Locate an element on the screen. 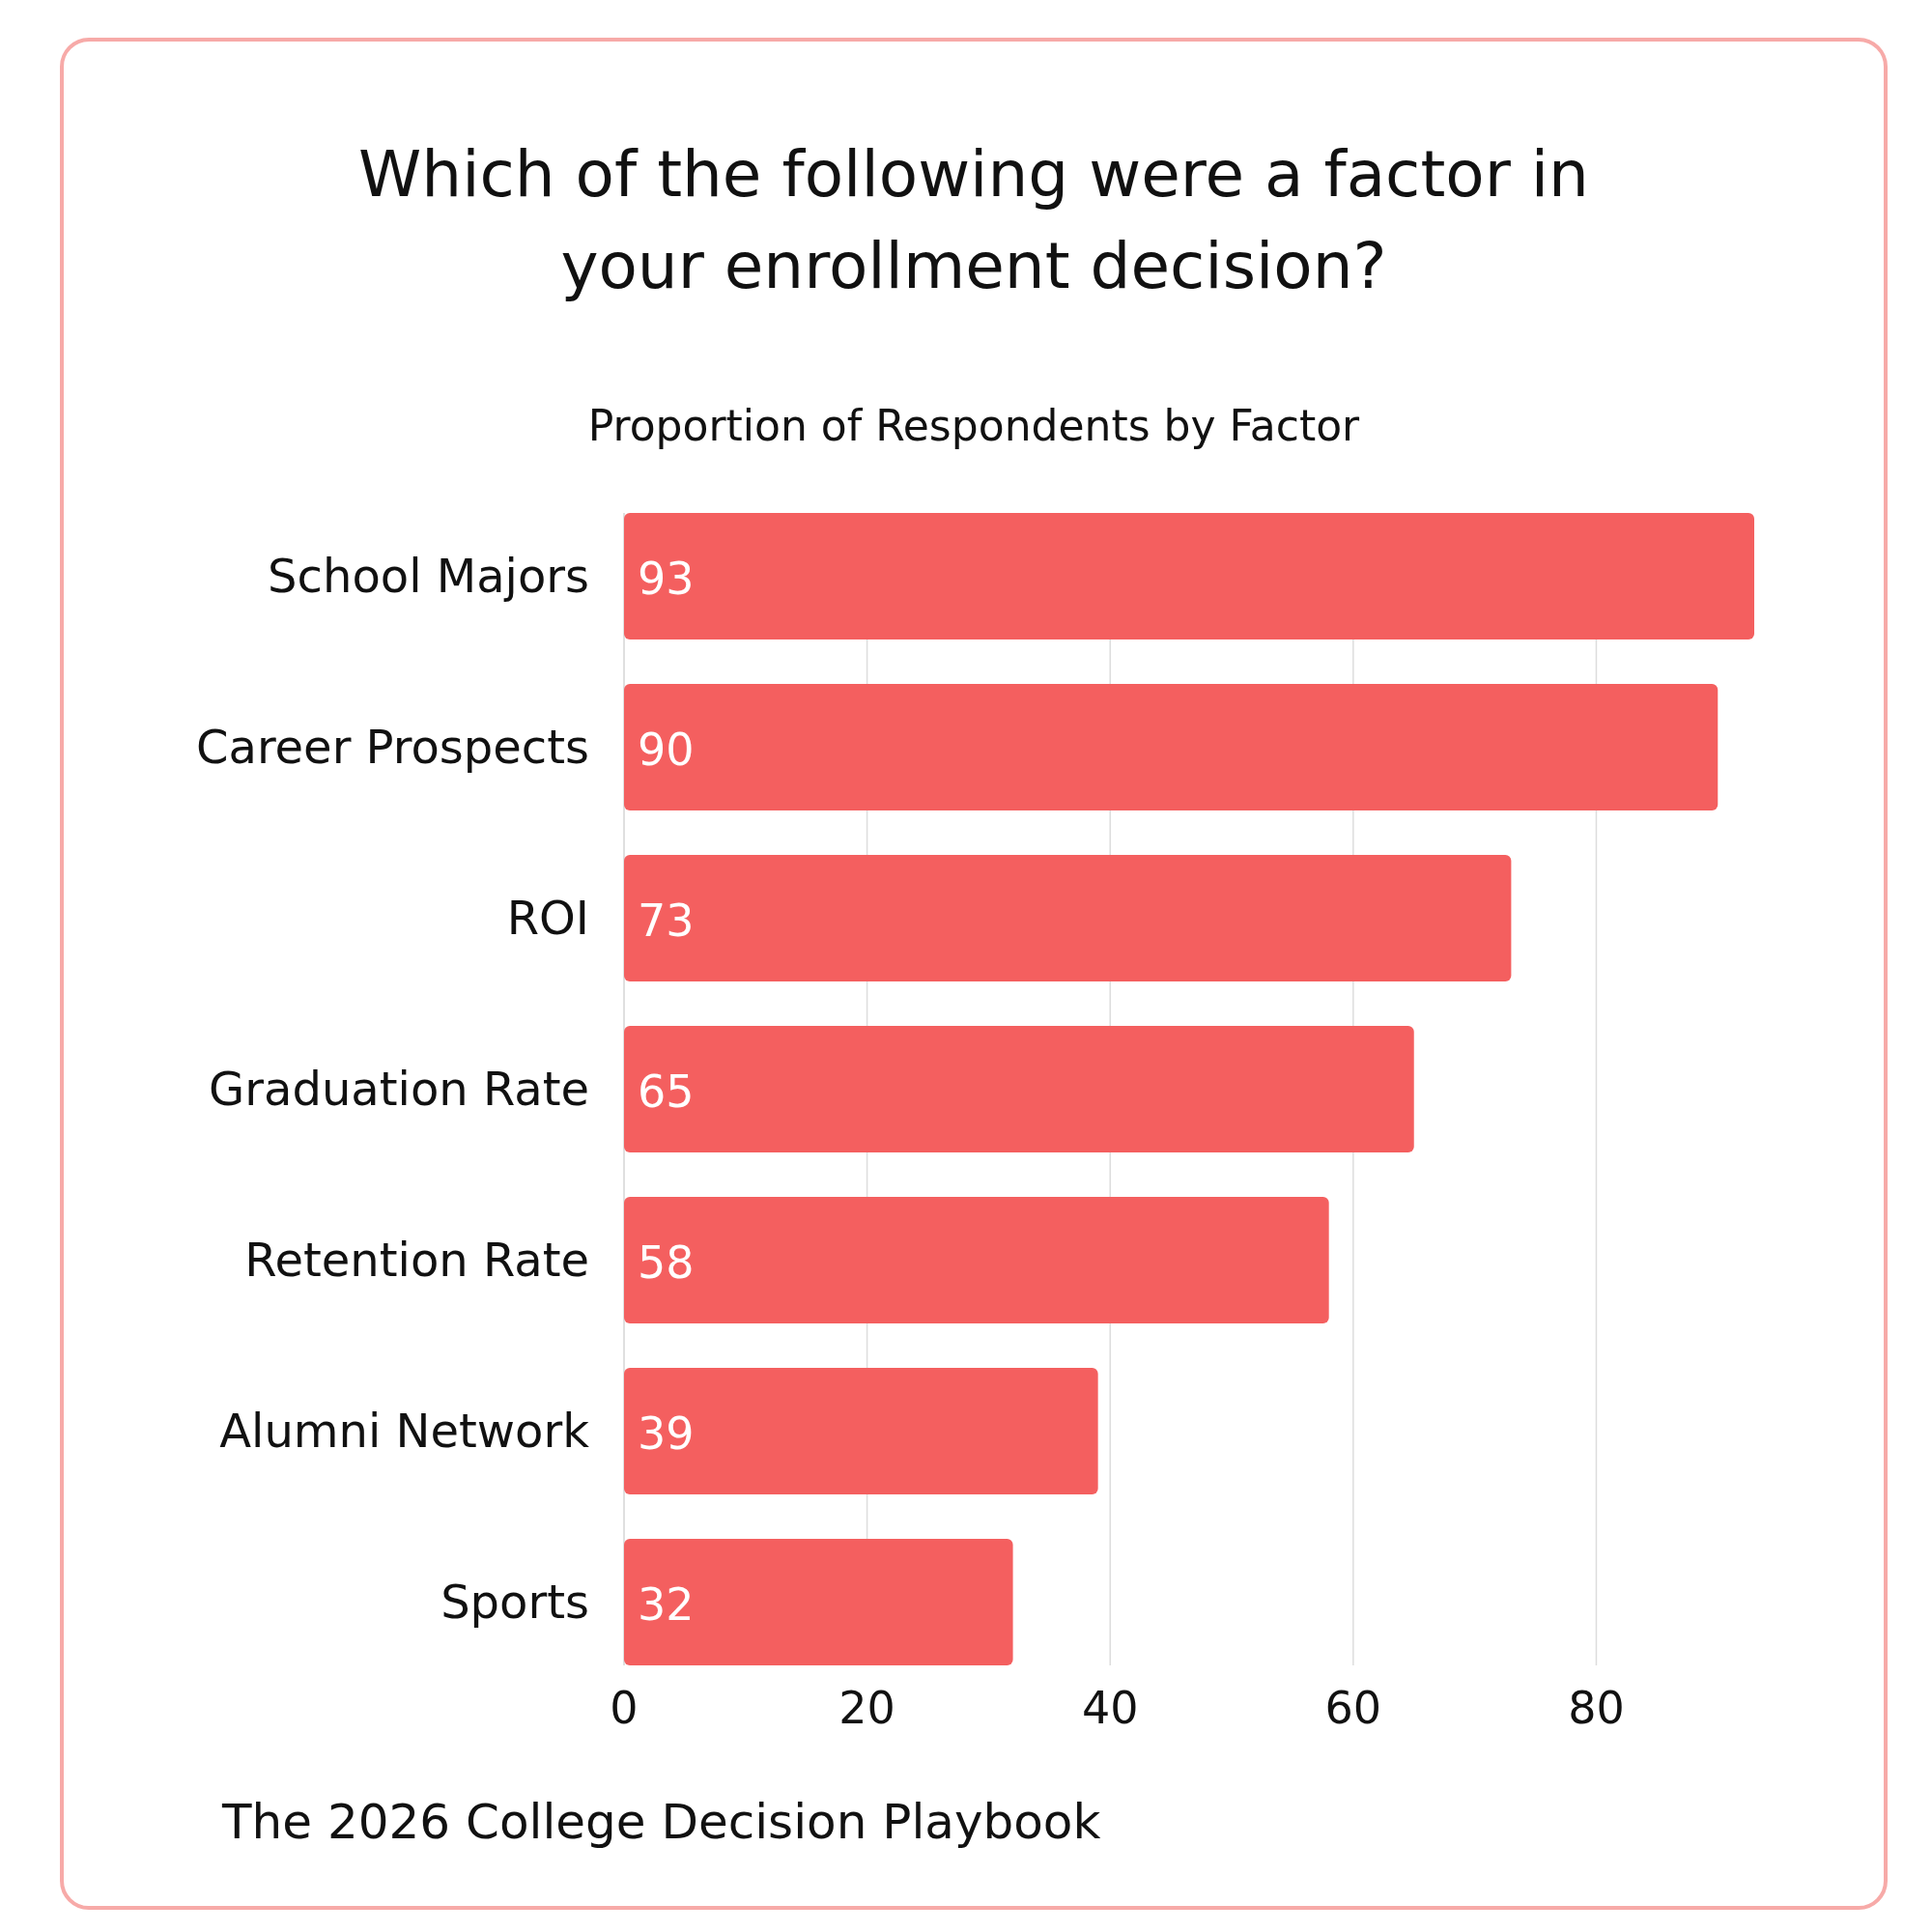  y-tick-label: Graduation Rate is located at coordinates (399, 1089).